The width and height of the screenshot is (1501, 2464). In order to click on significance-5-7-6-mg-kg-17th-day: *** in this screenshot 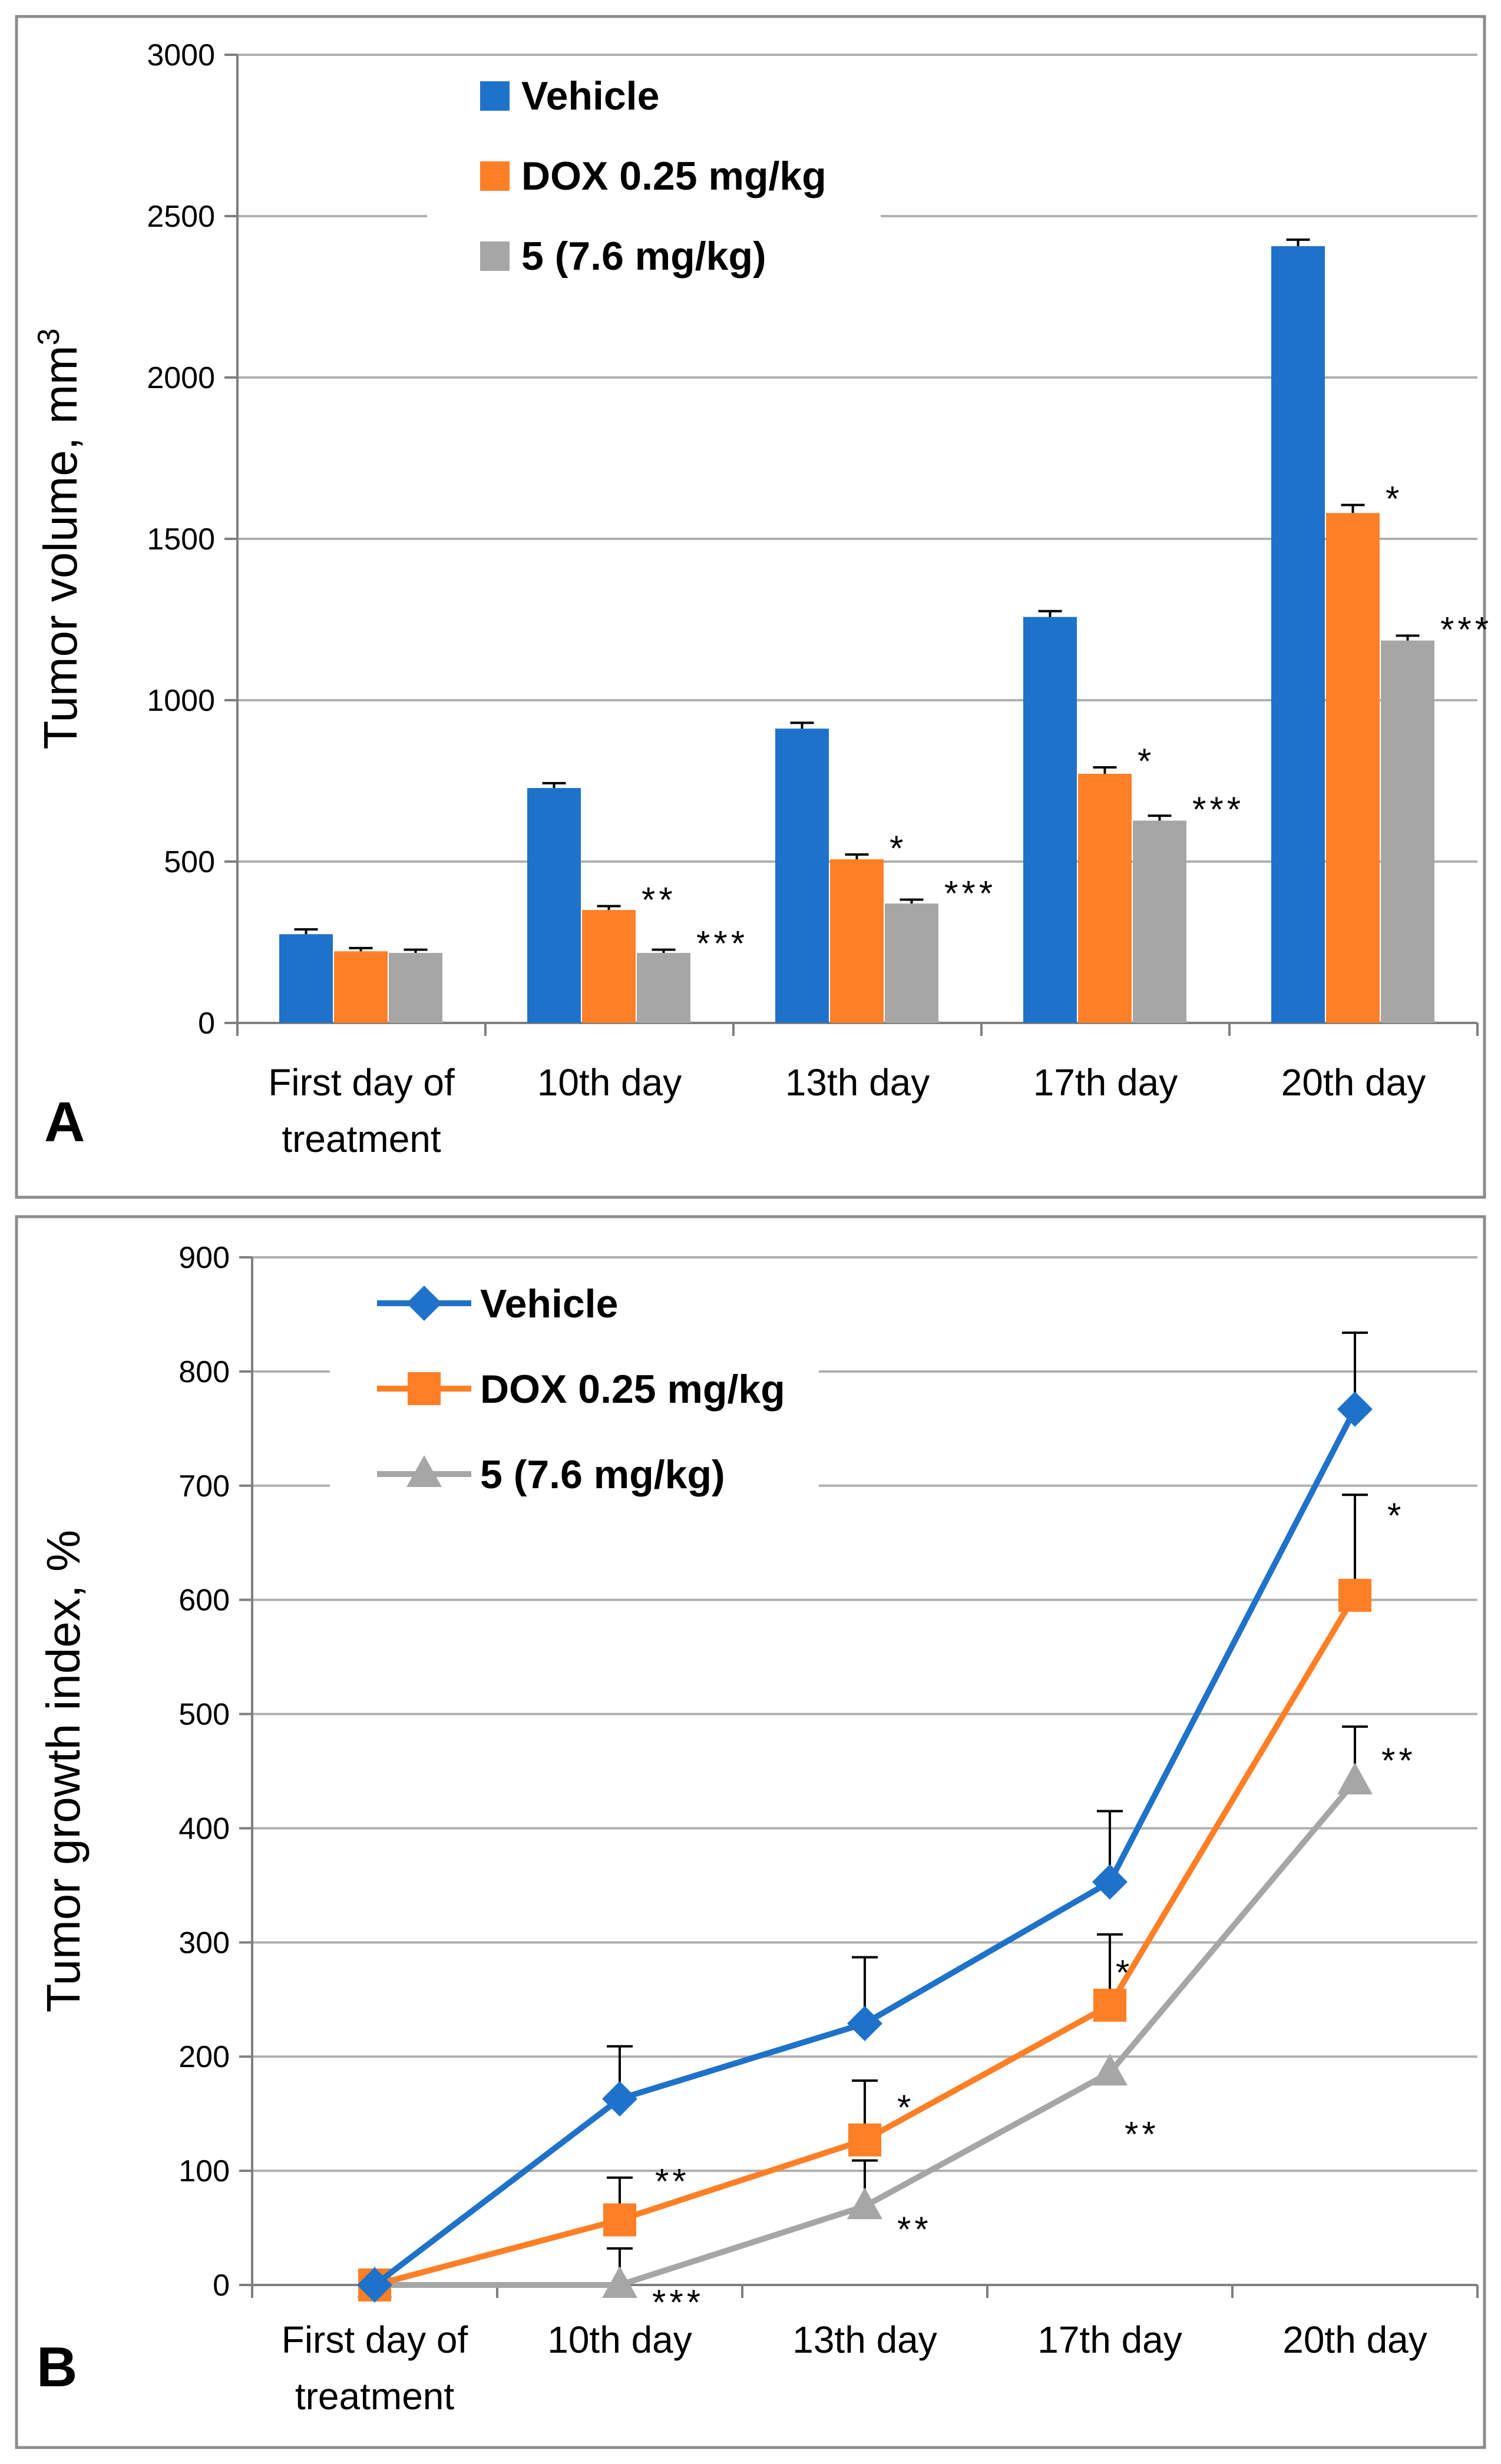, I will do `click(1218, 809)`.